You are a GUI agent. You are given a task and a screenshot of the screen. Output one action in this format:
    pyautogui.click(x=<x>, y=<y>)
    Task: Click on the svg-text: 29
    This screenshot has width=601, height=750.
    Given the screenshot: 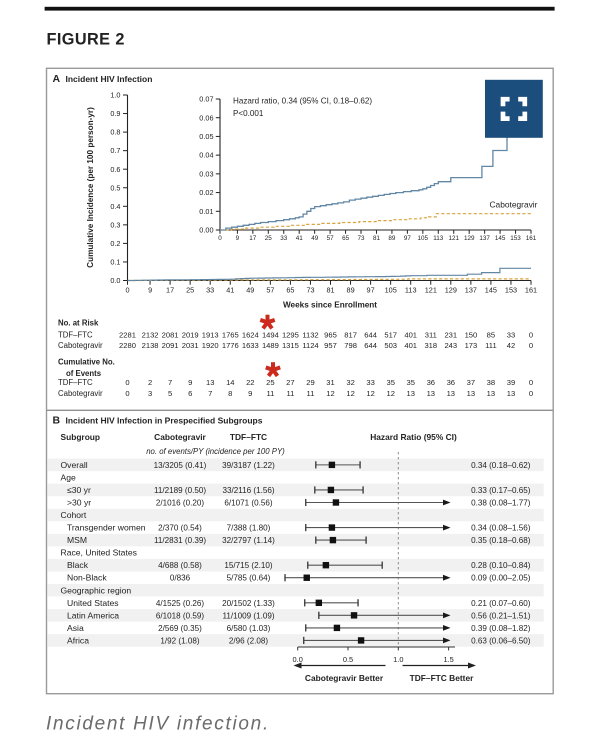 What is the action you would take?
    pyautogui.click(x=310, y=382)
    